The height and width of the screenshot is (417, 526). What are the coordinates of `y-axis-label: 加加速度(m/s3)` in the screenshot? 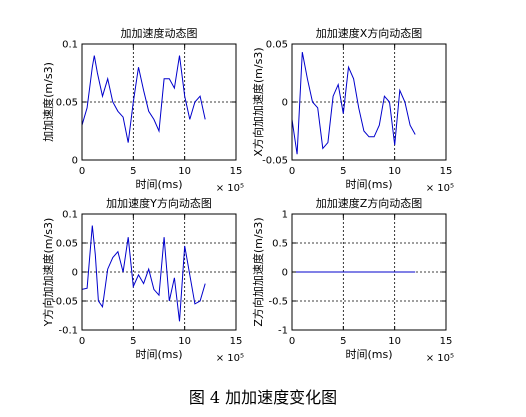 It's located at (48, 102).